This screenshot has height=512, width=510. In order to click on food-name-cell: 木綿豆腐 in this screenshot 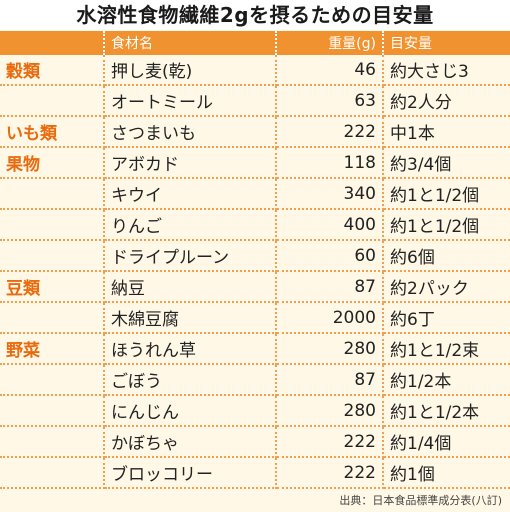, I will do `click(190, 318)`.